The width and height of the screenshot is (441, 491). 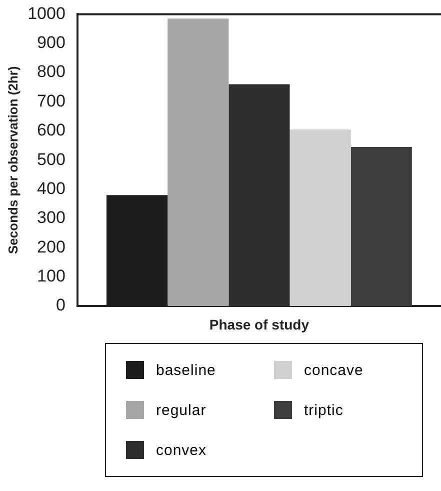 I want to click on y-tick-label: 0, so click(x=61, y=305).